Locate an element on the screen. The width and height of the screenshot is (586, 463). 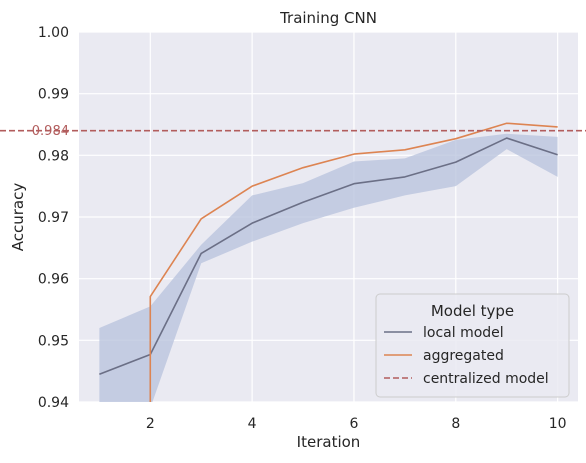
y-tick-labels: 0.94 0.95 0.96 0.97 0.98 0.99 1.00 is located at coordinates (53, 218).